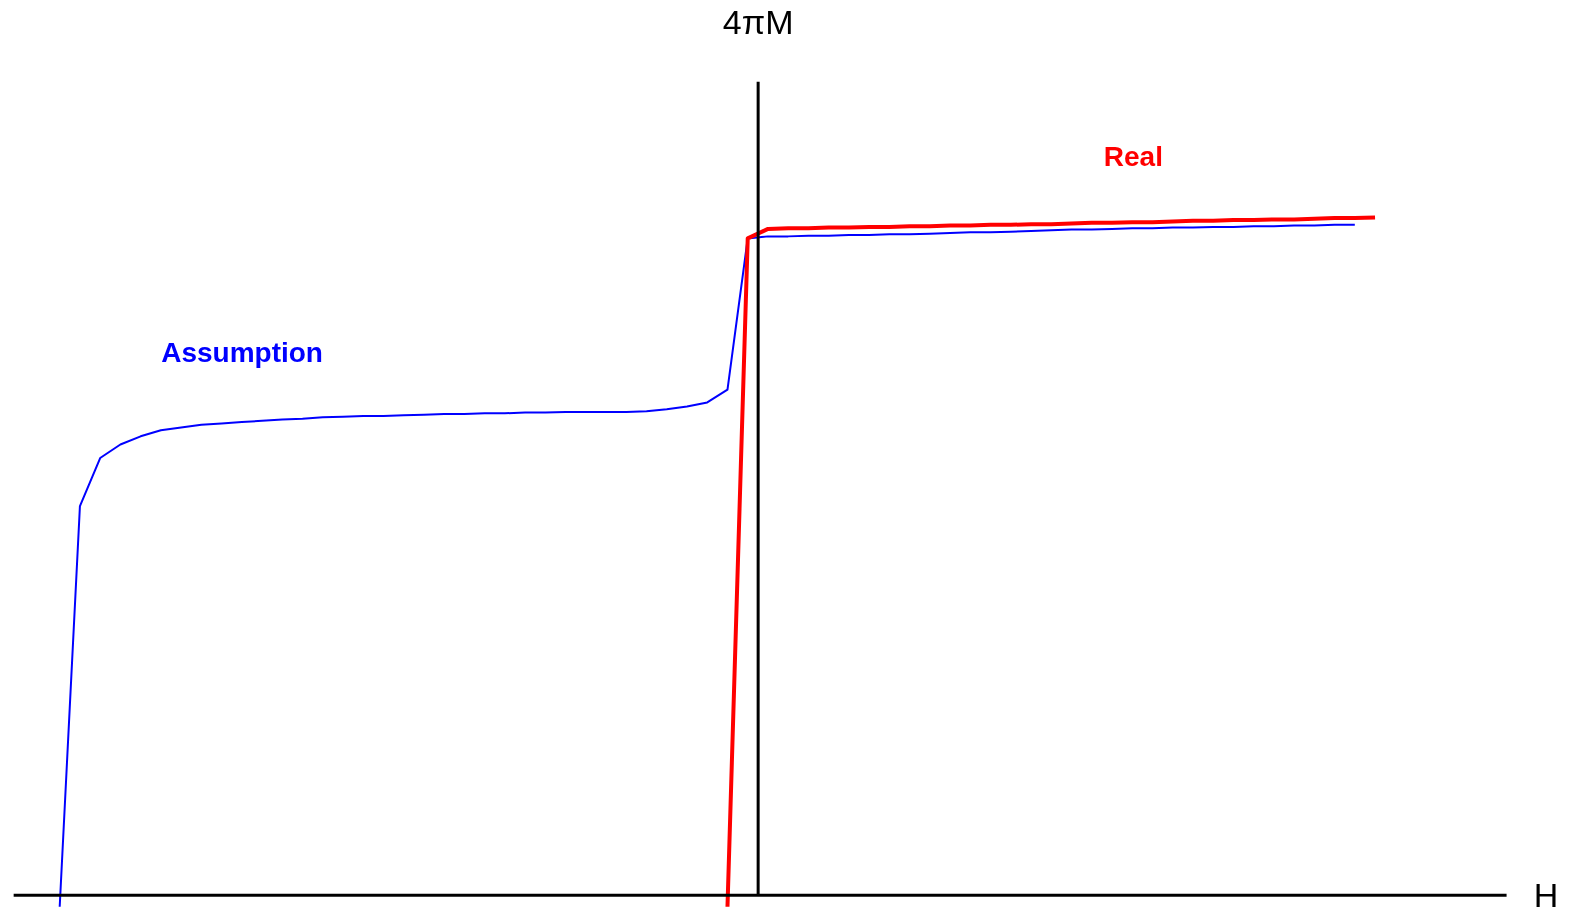 This screenshot has width=1585, height=913. I want to click on x-axis-title: H, so click(1546, 894).